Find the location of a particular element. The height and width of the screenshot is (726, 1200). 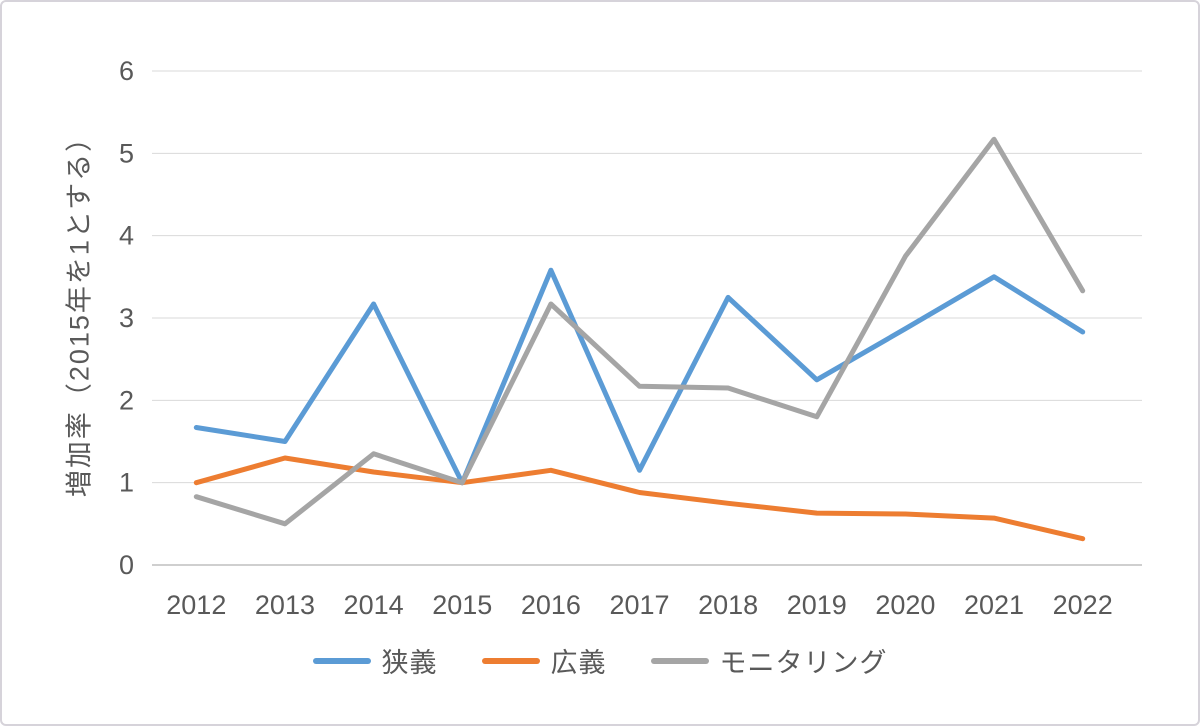

legend-label: 狭義 is located at coordinates (409, 663).